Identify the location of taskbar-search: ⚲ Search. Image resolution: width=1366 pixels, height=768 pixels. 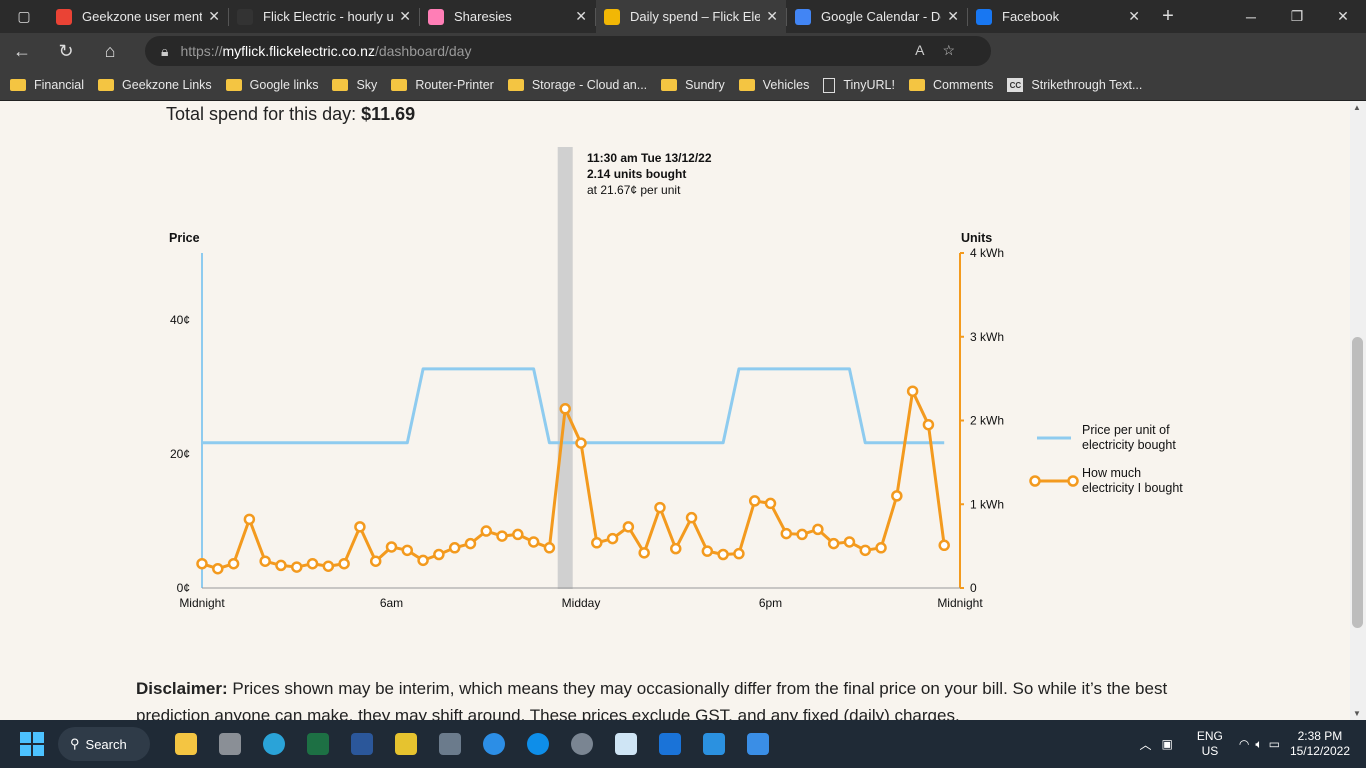
(104, 744).